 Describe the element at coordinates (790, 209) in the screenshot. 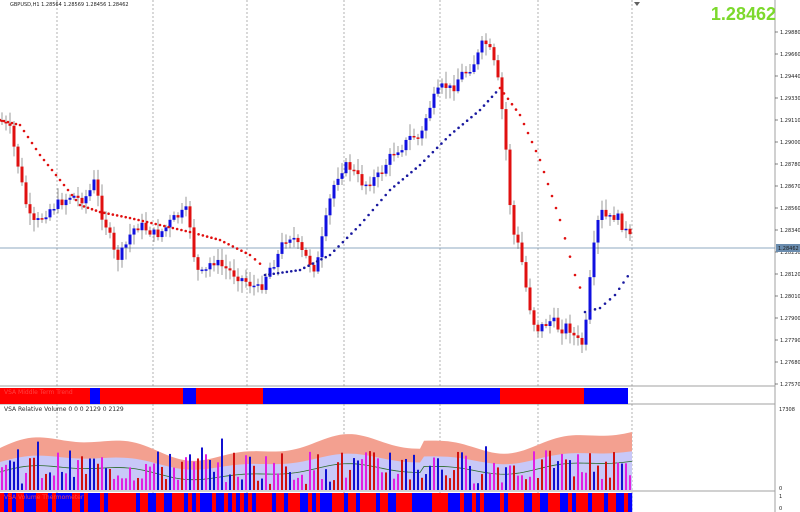

I see `price-tick-label: 1.28560` at that location.